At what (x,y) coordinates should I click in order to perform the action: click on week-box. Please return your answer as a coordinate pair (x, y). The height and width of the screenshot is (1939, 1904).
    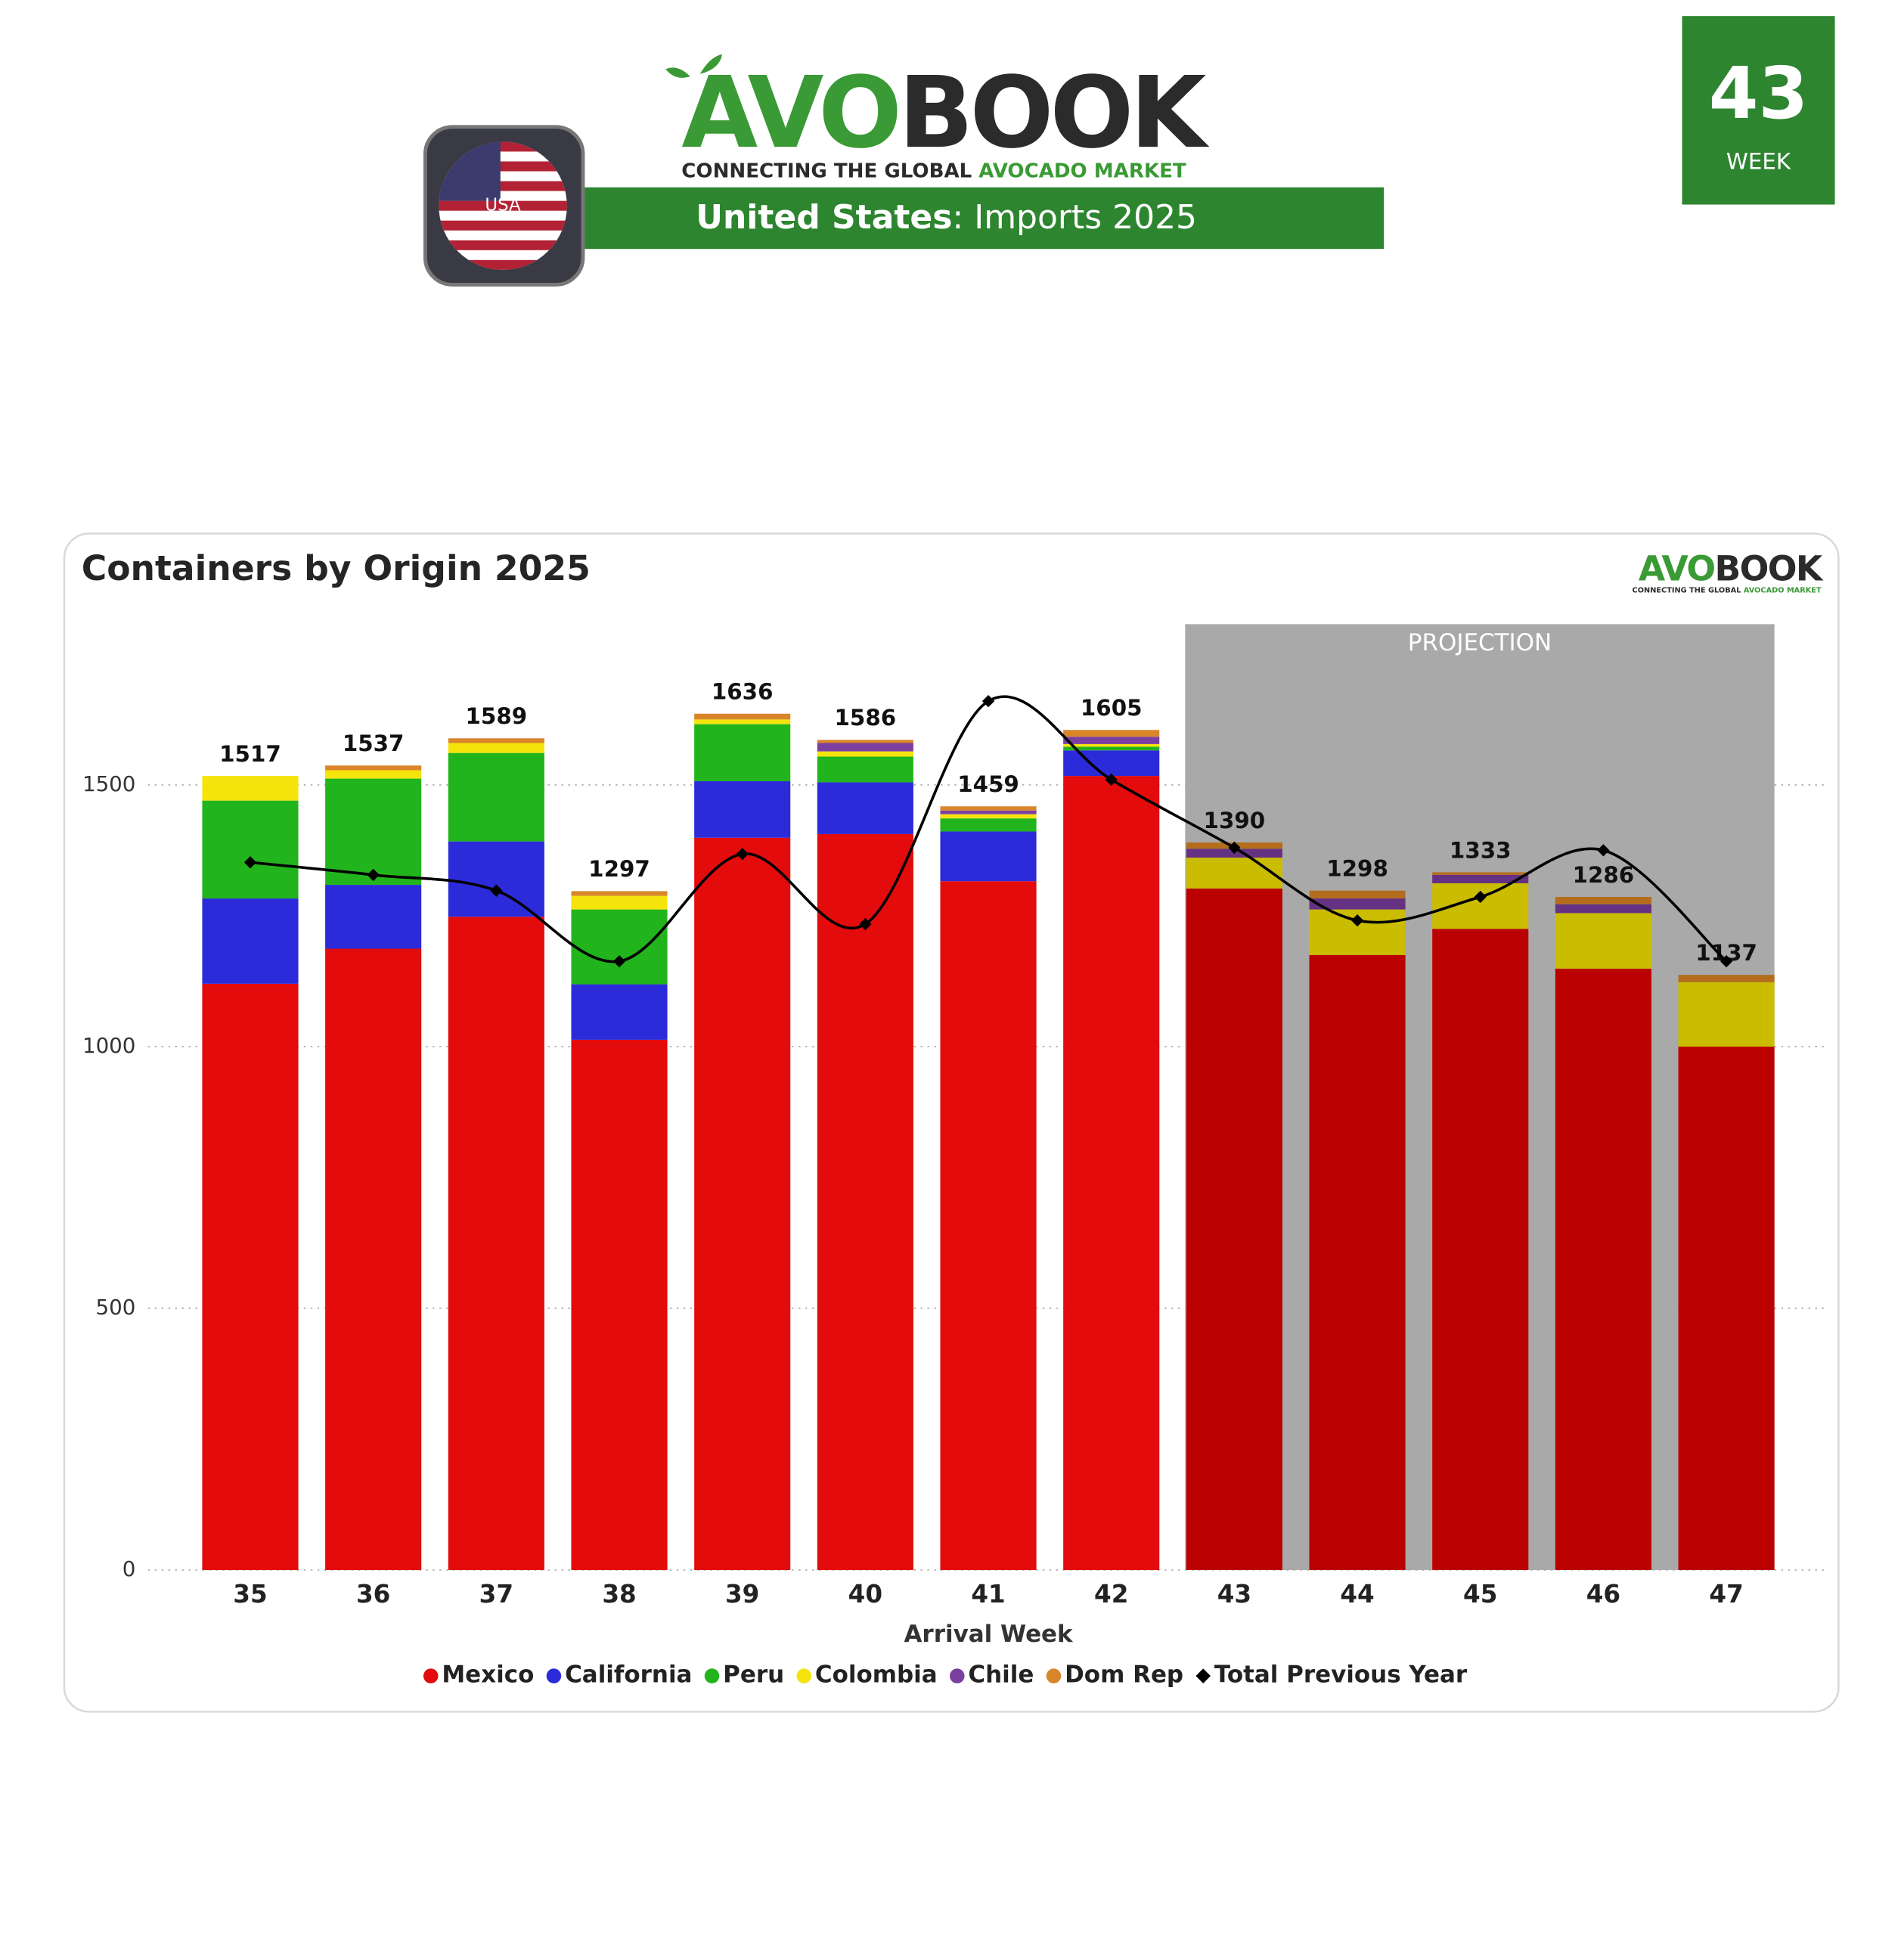
    Looking at the image, I should click on (1758, 110).